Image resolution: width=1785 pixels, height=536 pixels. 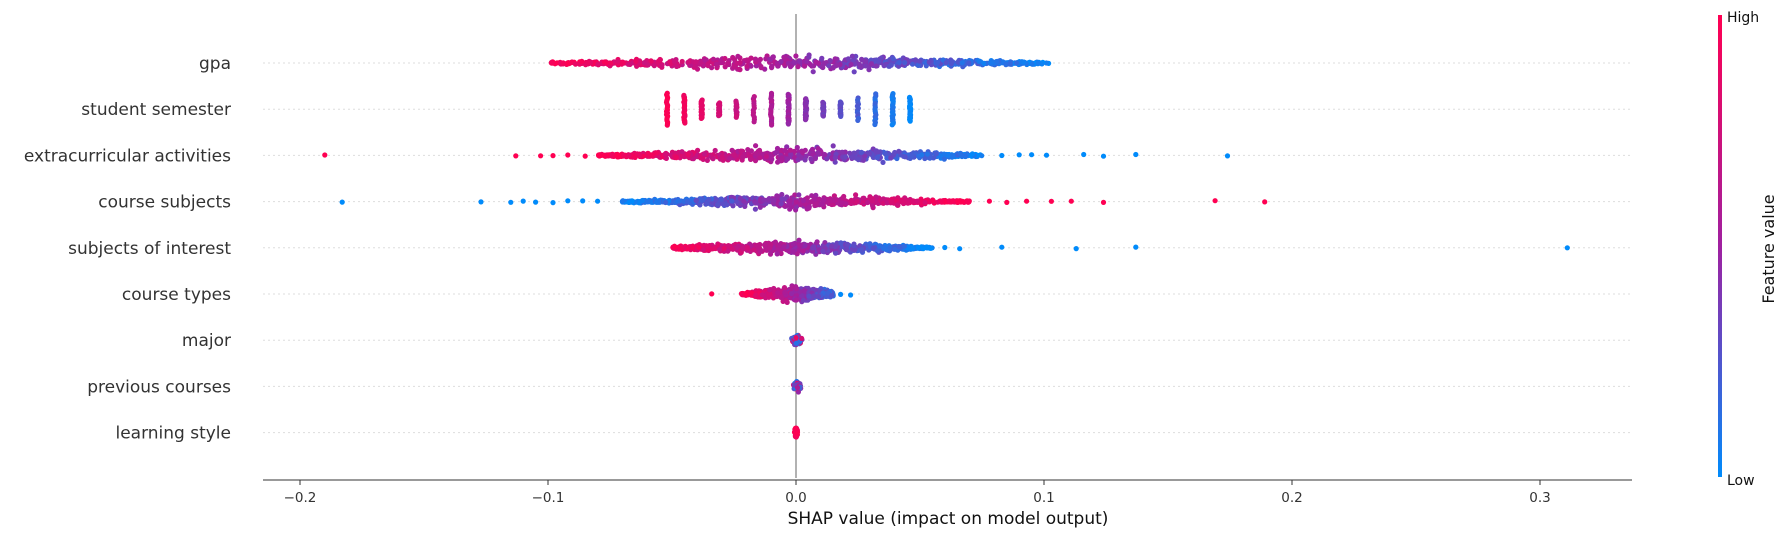 What do you see at coordinates (1084, 154) in the screenshot?
I see `outlier-extracurricular-activities` at bounding box center [1084, 154].